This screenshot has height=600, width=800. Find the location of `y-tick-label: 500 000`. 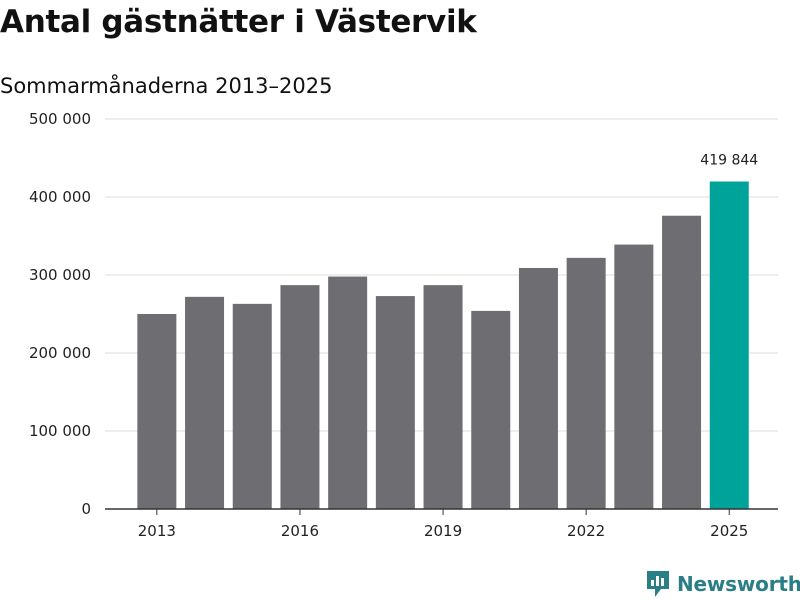

y-tick-label: 500 000 is located at coordinates (60, 119).